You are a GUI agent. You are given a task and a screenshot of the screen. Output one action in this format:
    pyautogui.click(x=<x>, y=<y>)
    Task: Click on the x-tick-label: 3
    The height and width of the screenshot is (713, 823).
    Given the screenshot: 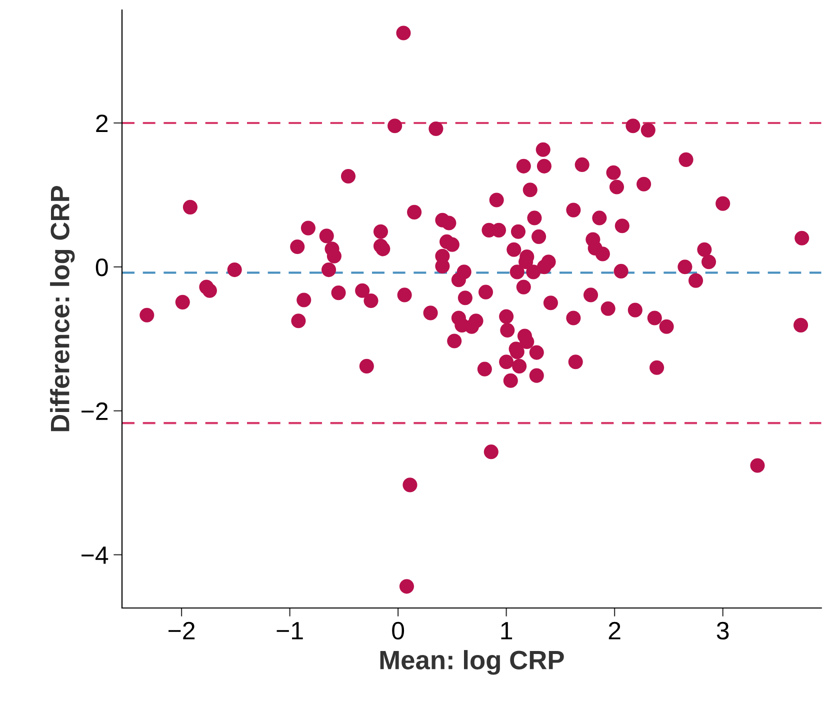 What is the action you would take?
    pyautogui.click(x=722, y=631)
    